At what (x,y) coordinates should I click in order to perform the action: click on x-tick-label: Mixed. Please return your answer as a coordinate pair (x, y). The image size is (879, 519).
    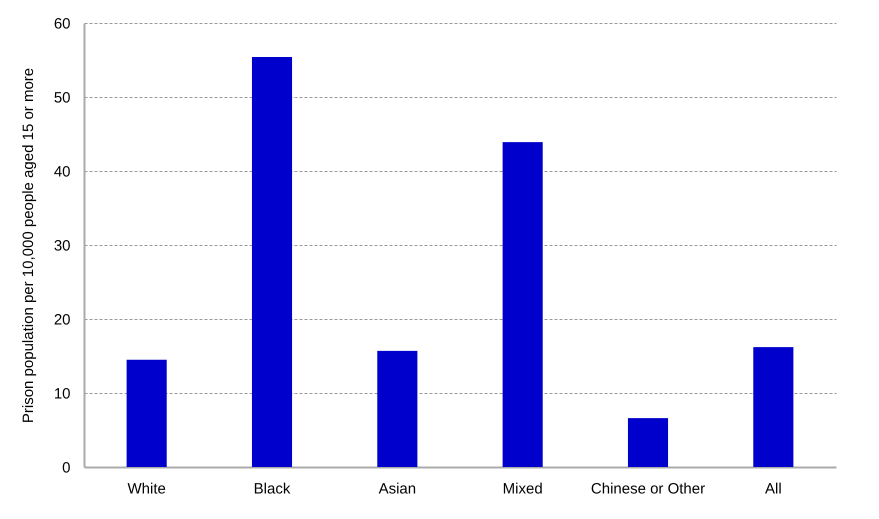
    Looking at the image, I should click on (522, 489).